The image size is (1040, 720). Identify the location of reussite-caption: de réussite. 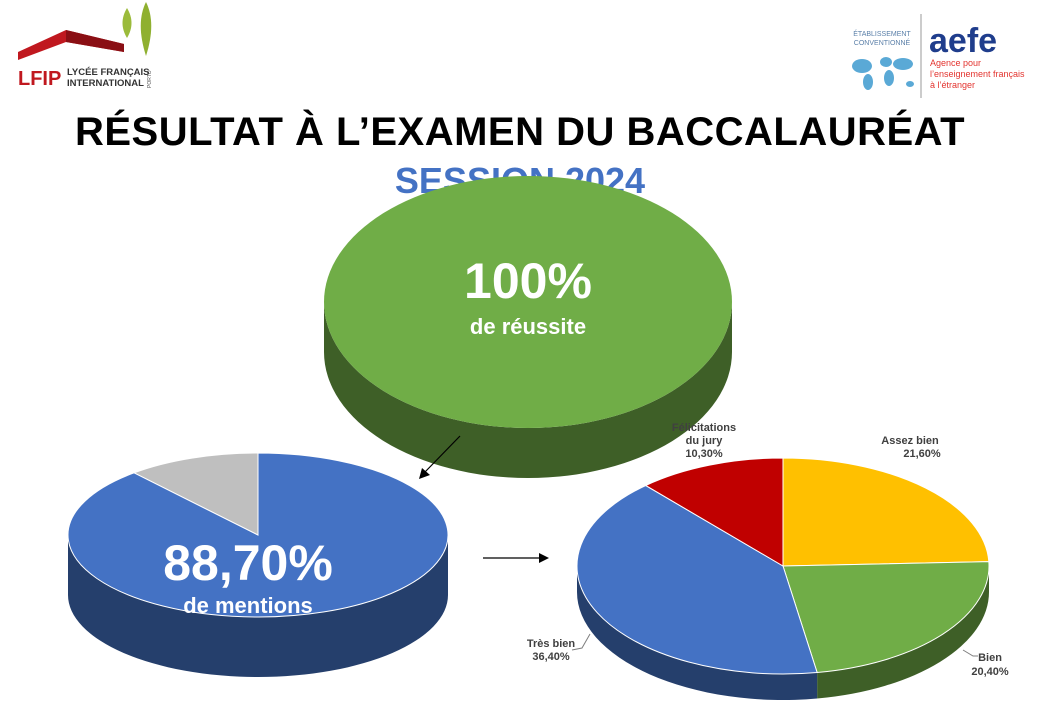
(528, 326).